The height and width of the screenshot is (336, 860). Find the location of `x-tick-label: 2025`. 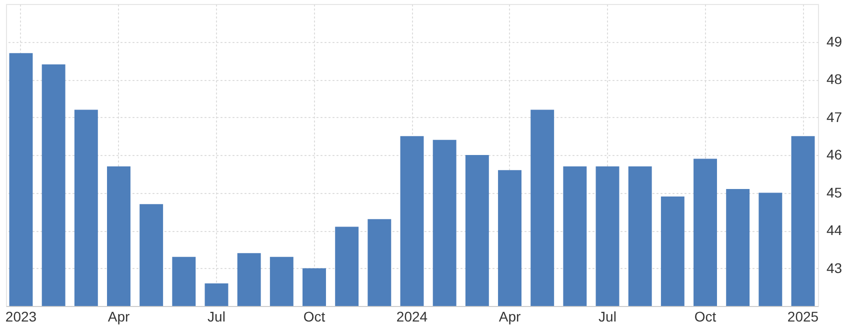

x-tick-label: 2025 is located at coordinates (803, 316).